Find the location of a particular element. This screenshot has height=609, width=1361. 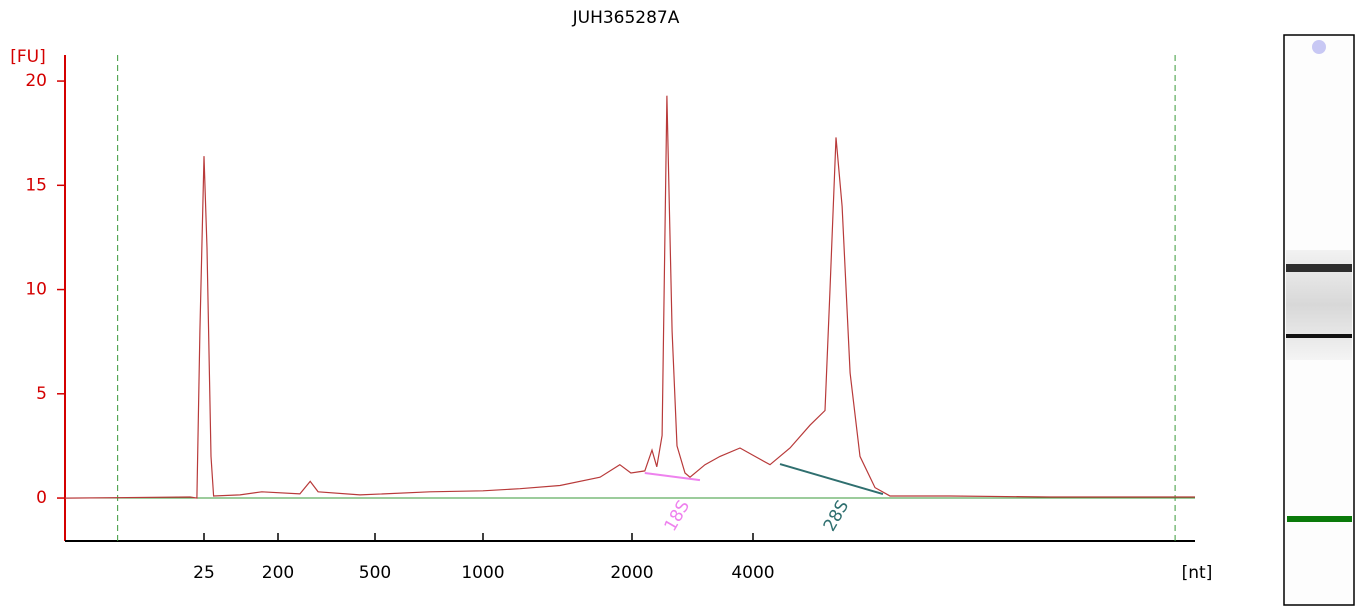

y-tick-label: 15 is located at coordinates (36, 185).